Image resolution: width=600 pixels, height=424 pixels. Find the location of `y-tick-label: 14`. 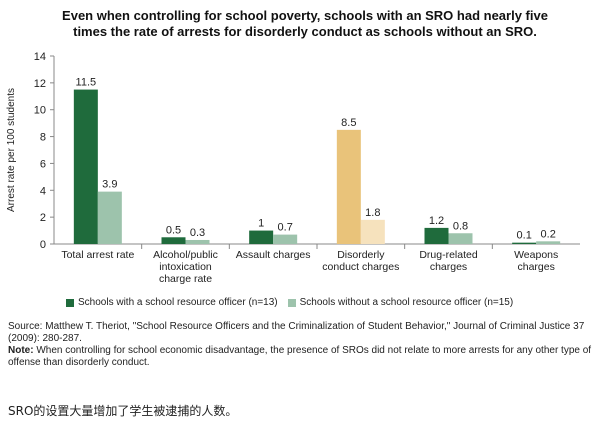

y-tick-label: 14 is located at coordinates (40, 57).